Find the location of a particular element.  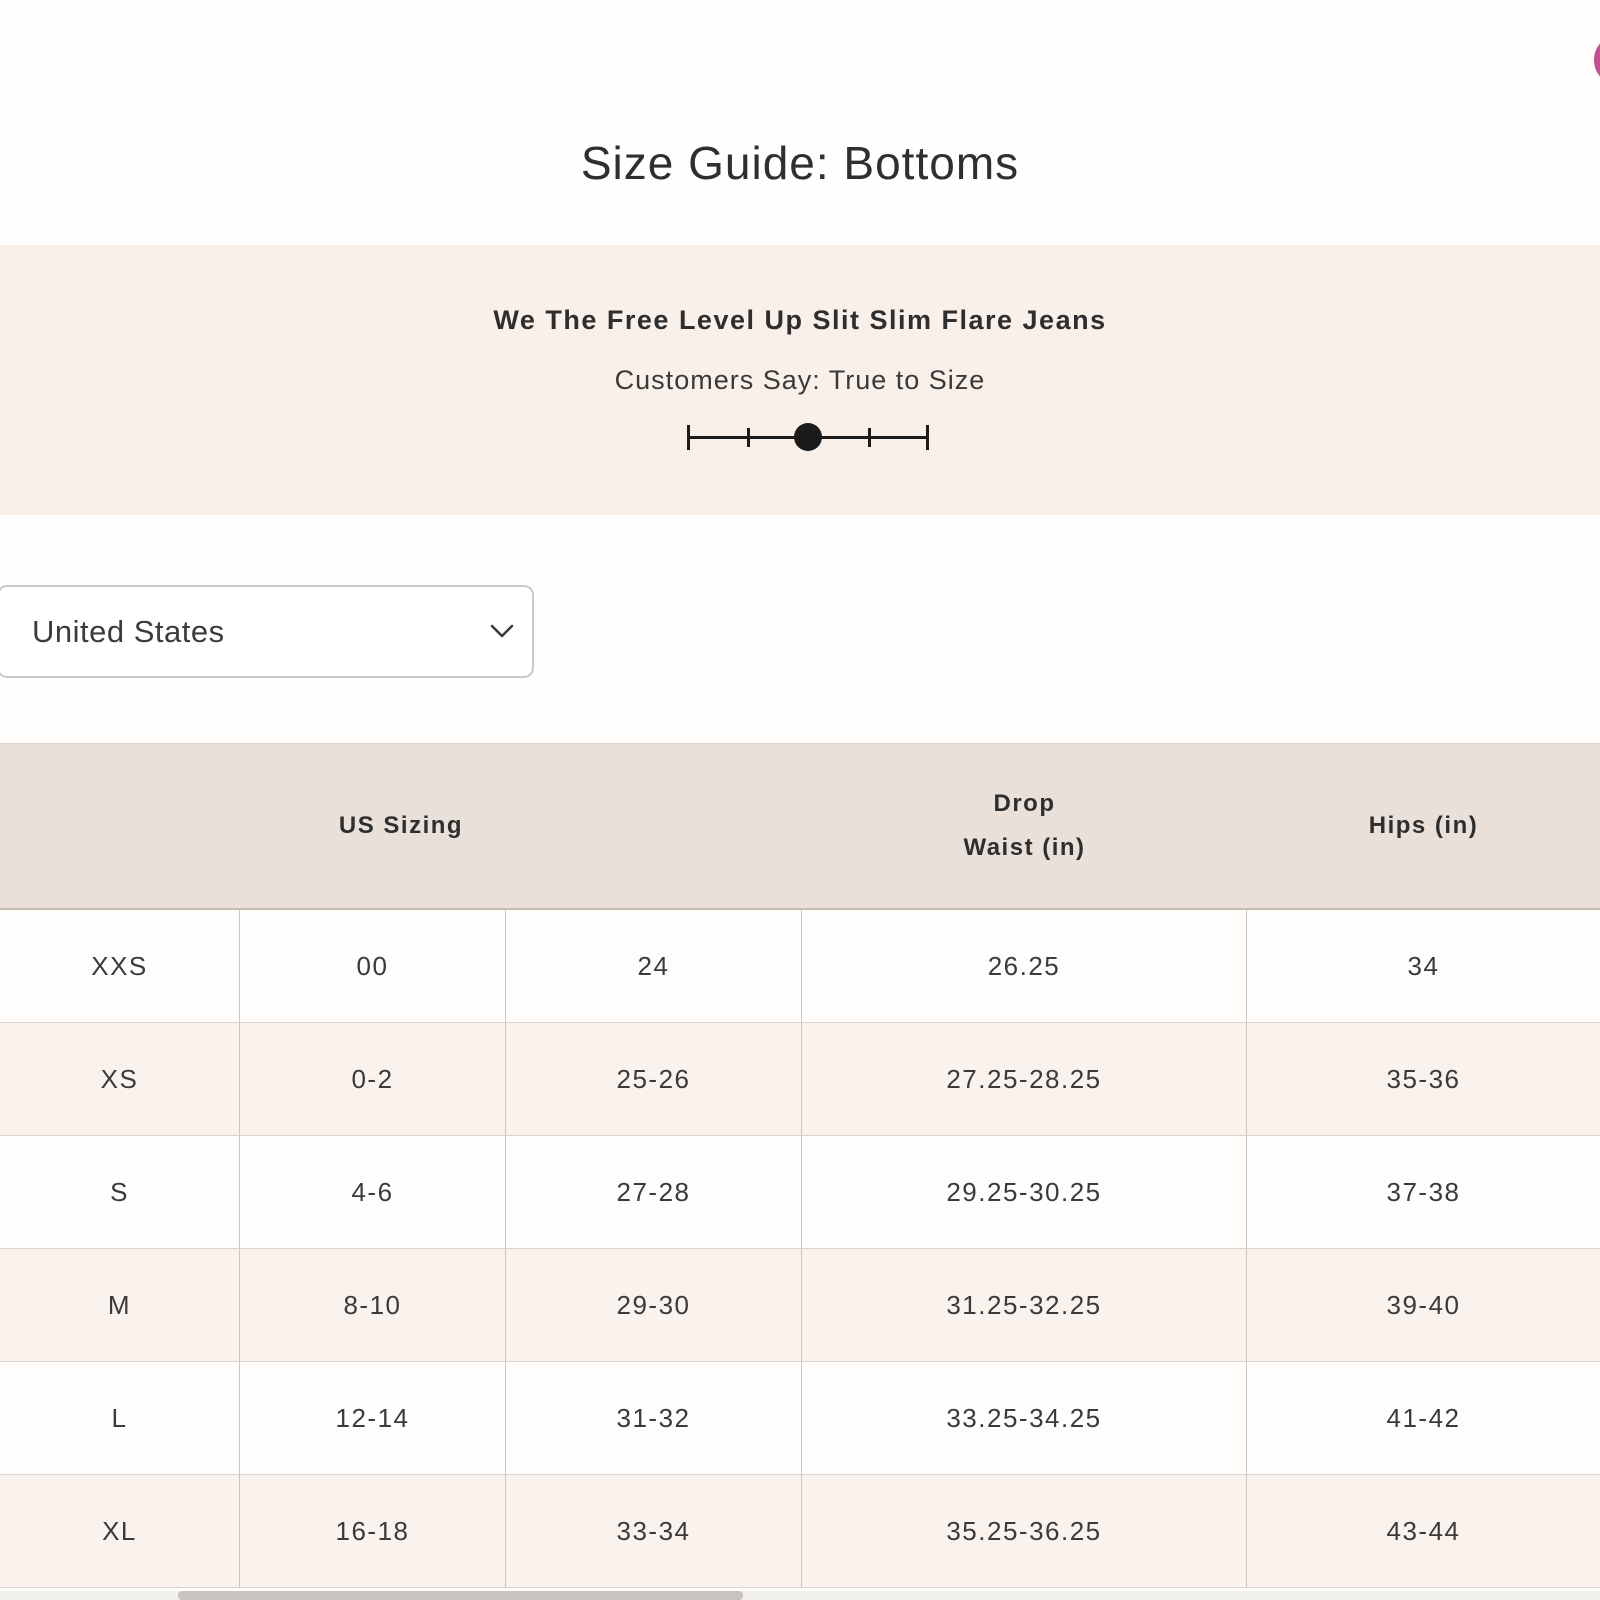

drop-waist-cell: 26.25 is located at coordinates (1024, 966).